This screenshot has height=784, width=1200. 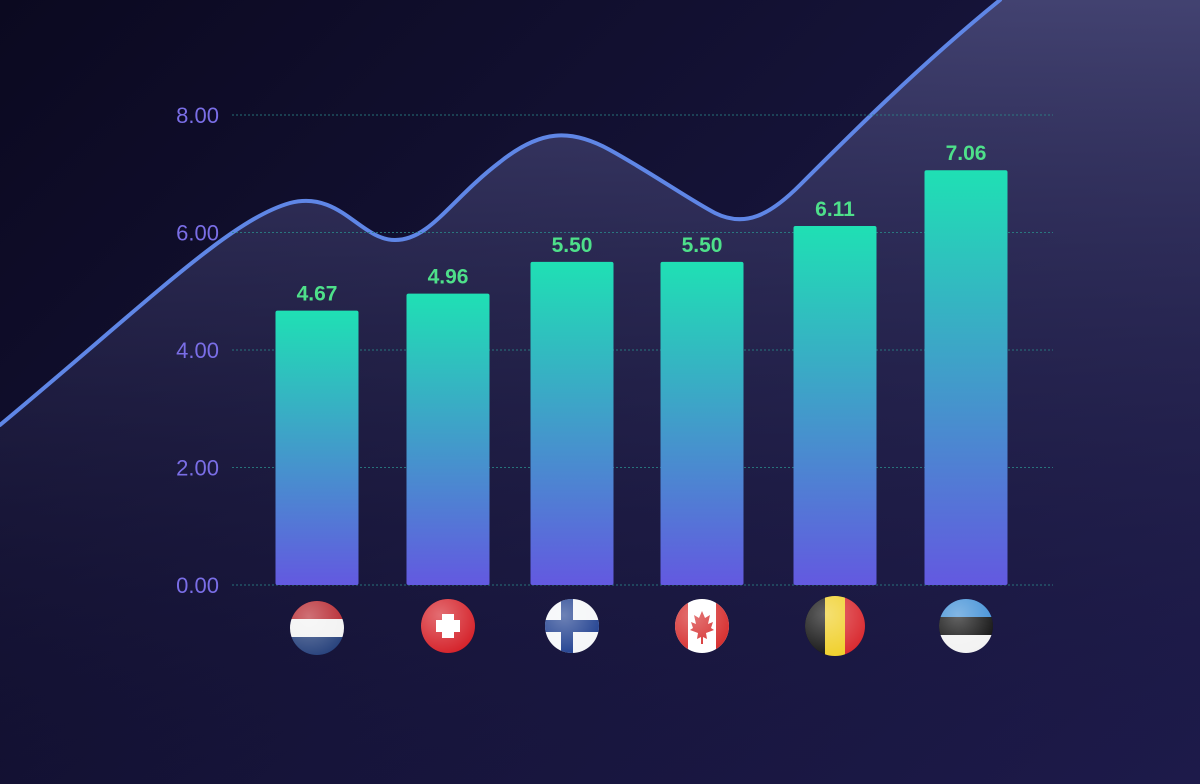 I want to click on y-axis: 0.00 2.00 4.00 6.00 8.00, so click(x=197, y=350).